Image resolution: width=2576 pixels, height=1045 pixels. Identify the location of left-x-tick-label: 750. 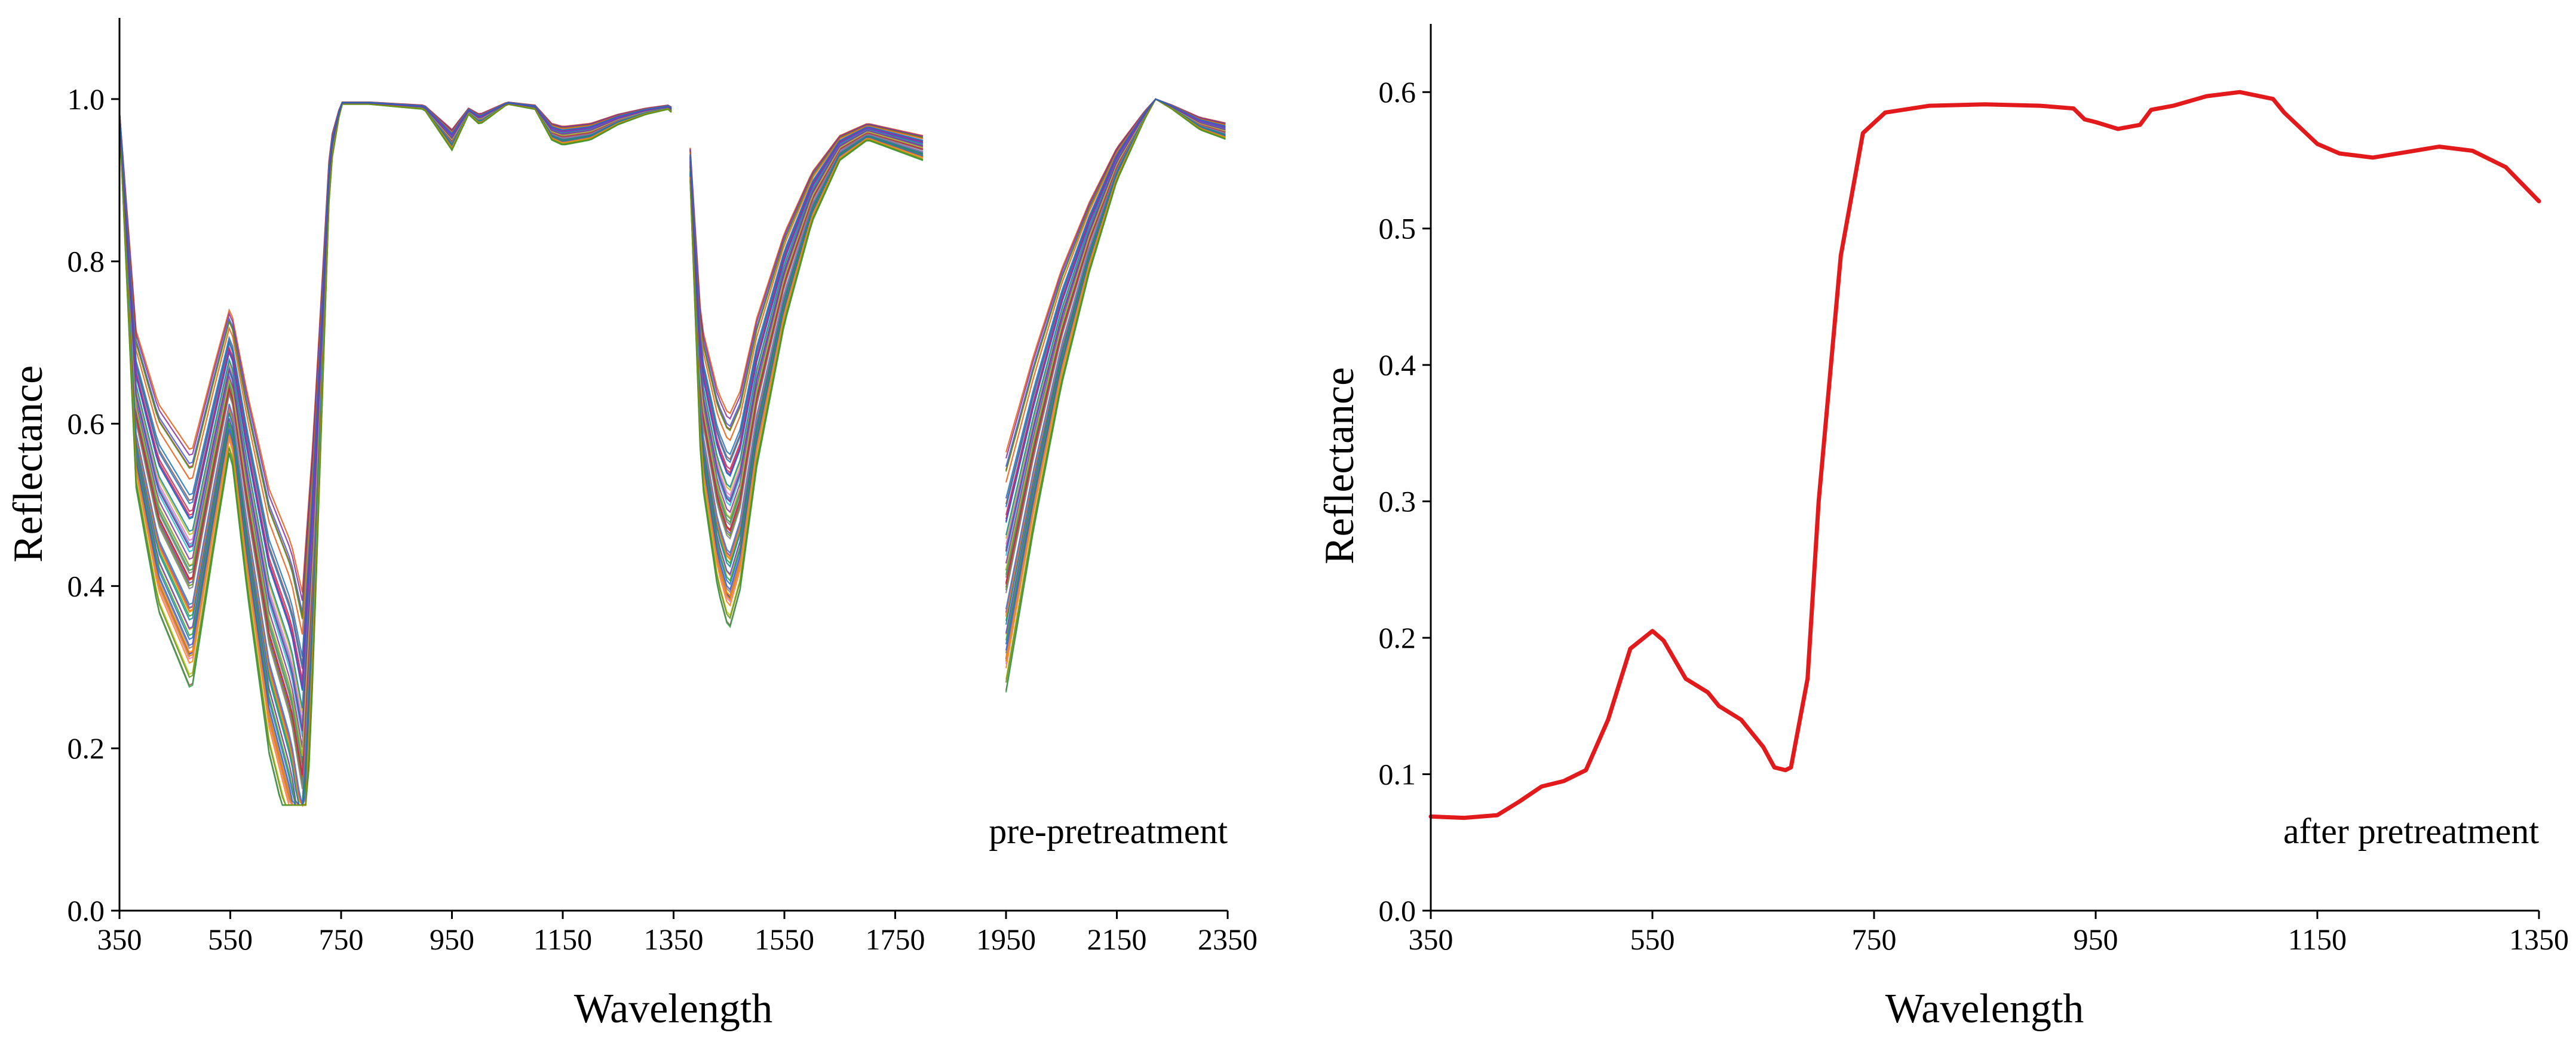
(341, 940).